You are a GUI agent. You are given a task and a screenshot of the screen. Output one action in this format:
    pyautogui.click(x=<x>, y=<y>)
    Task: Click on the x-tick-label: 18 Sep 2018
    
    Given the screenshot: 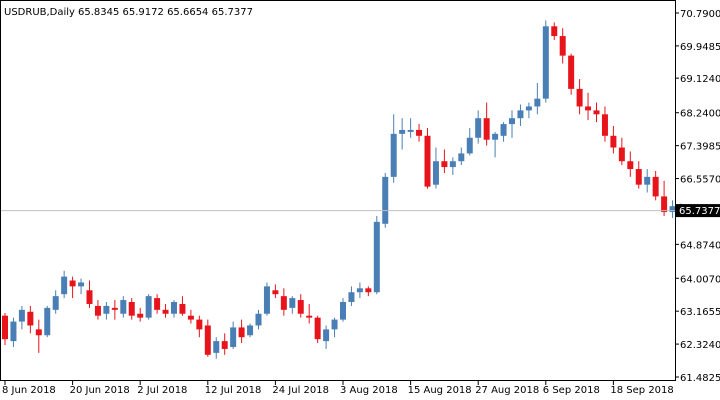 What is the action you would take?
    pyautogui.click(x=641, y=390)
    